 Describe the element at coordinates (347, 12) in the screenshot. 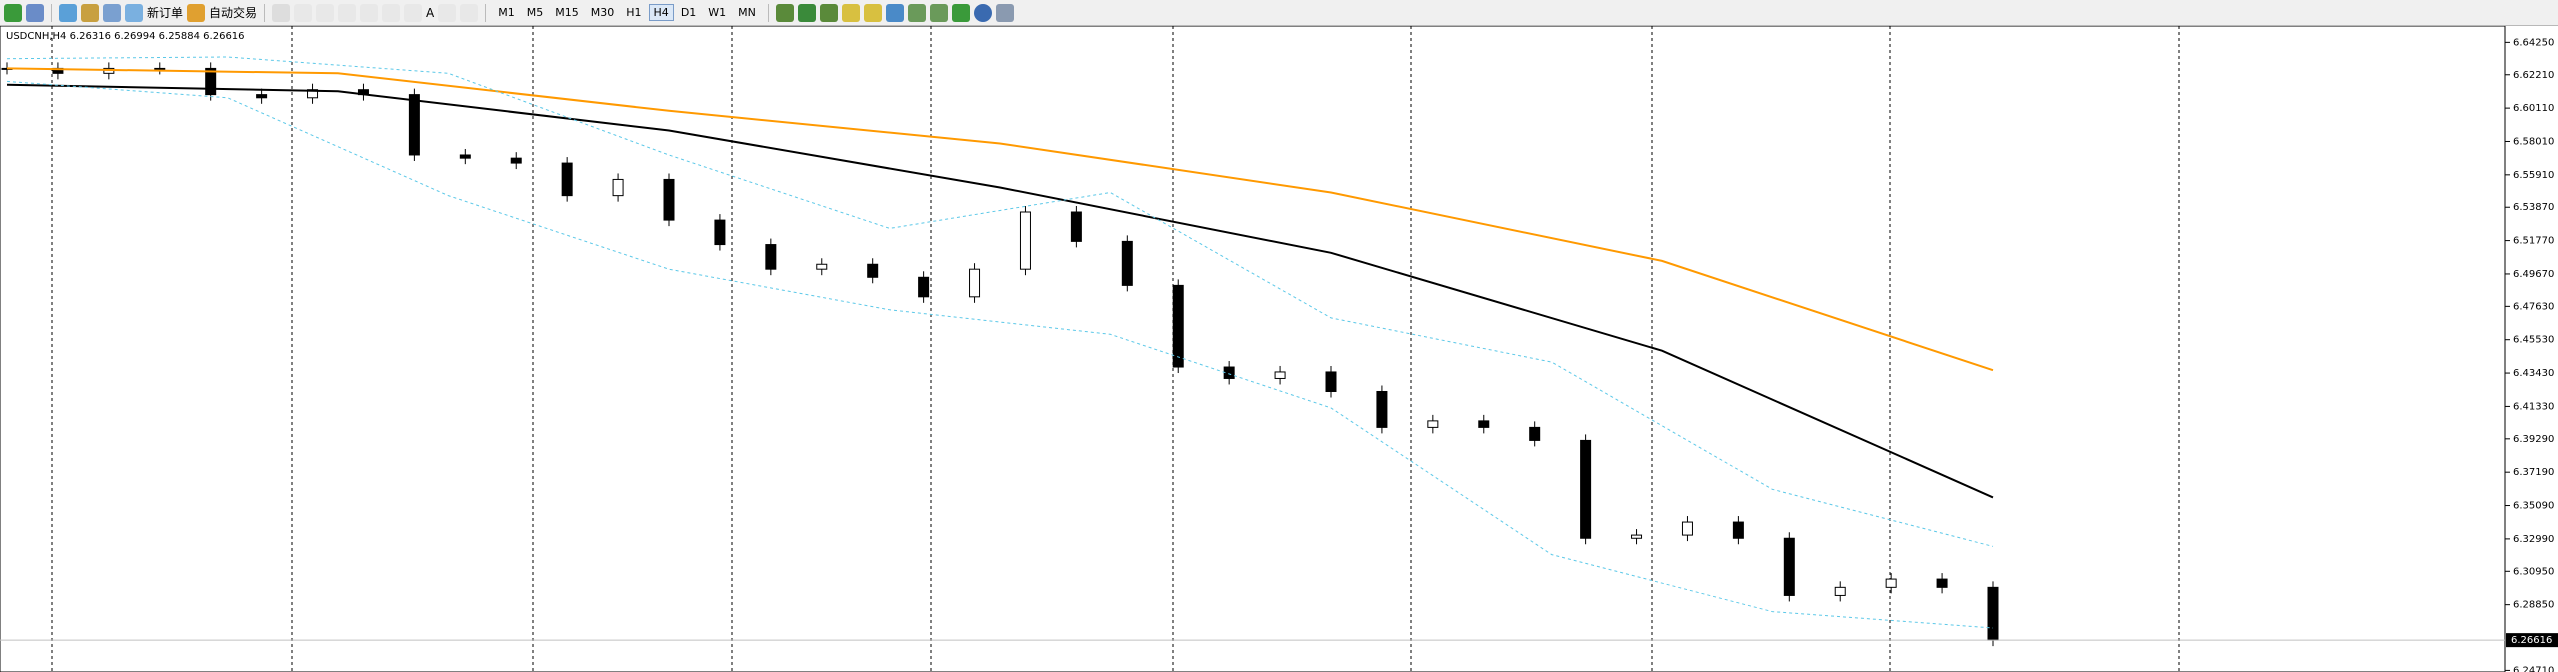

I see `hline-tool` at that location.